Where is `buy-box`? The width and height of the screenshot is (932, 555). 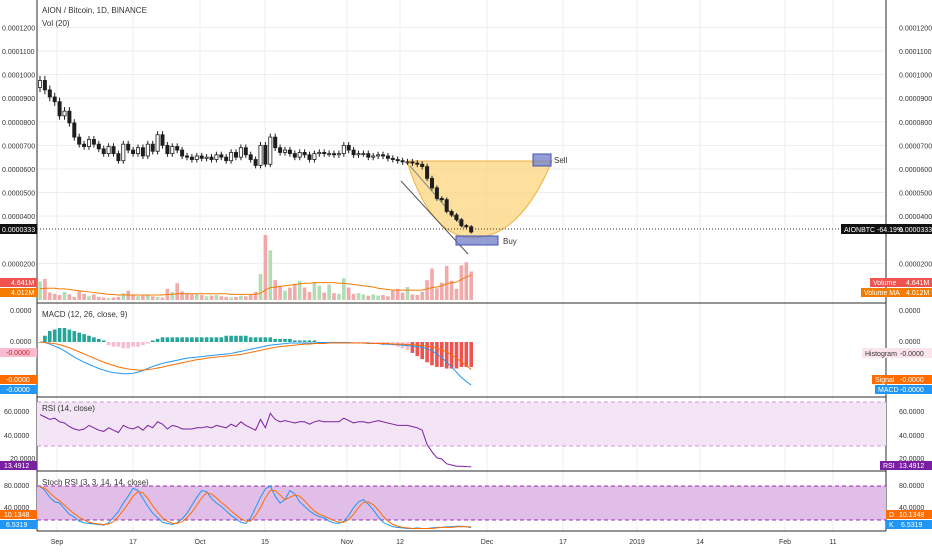 buy-box is located at coordinates (477, 240).